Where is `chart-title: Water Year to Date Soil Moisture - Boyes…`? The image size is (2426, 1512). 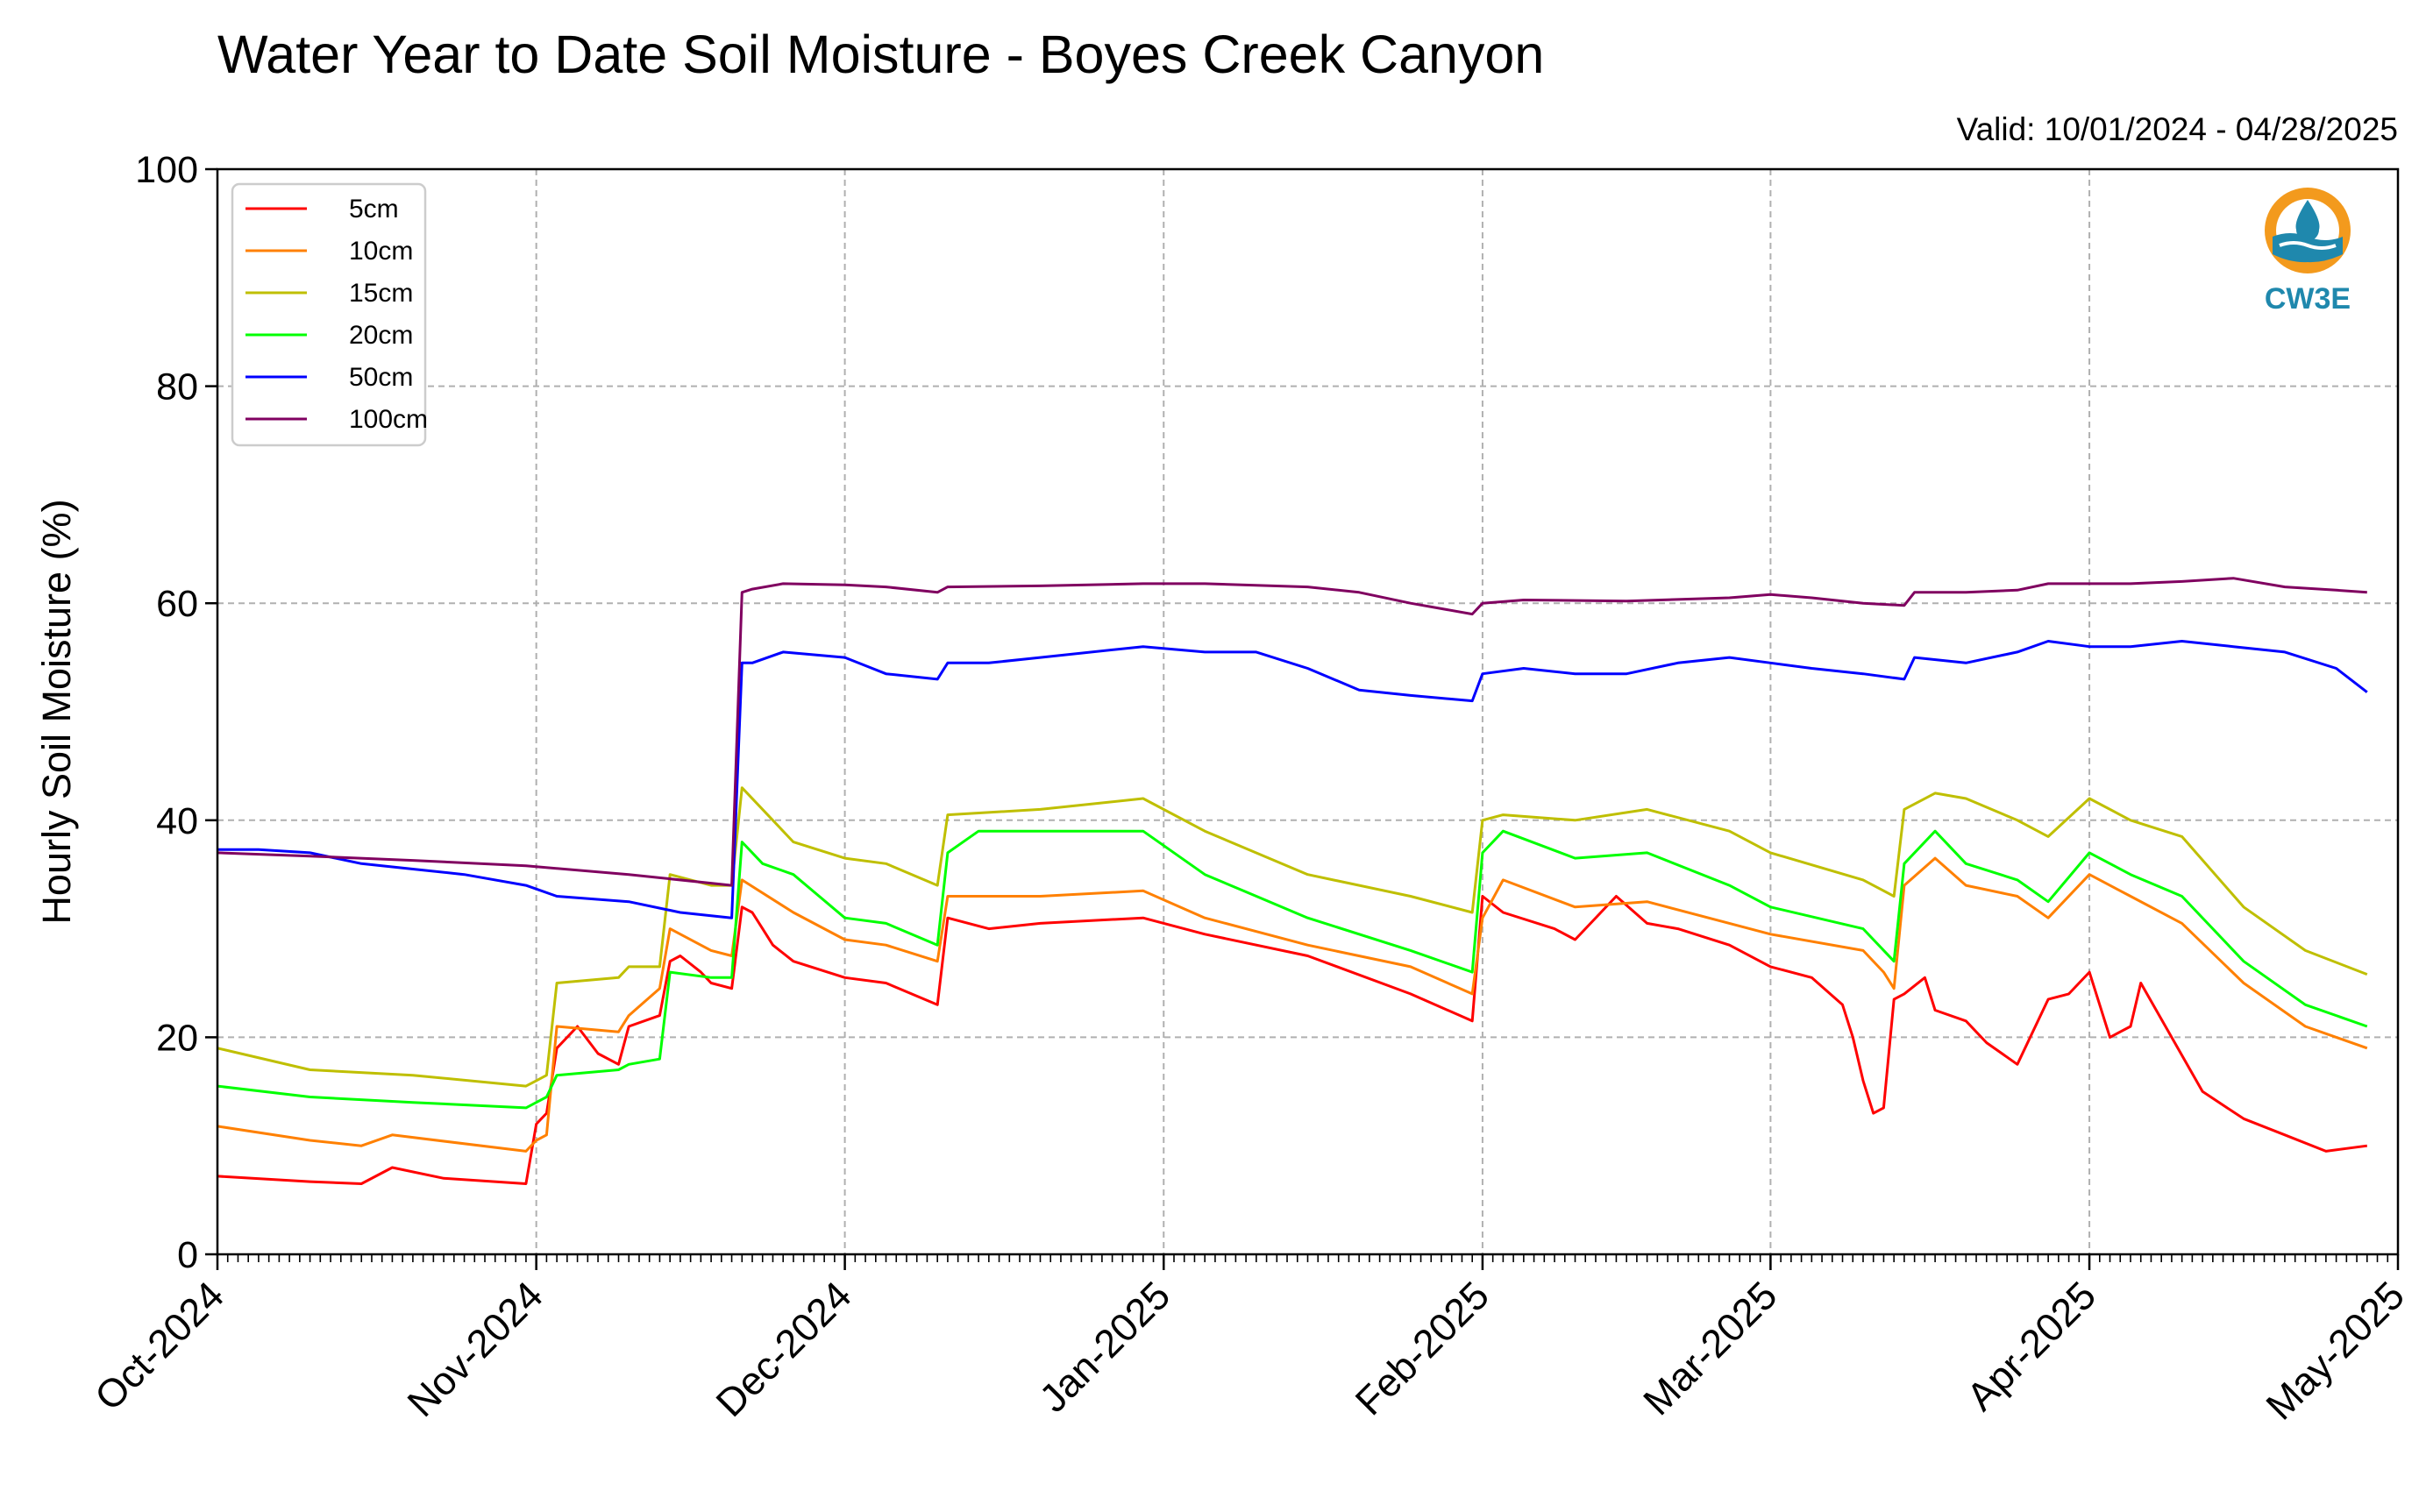
chart-title: Water Year to Date Soil Moisture - Boyes… is located at coordinates (880, 54).